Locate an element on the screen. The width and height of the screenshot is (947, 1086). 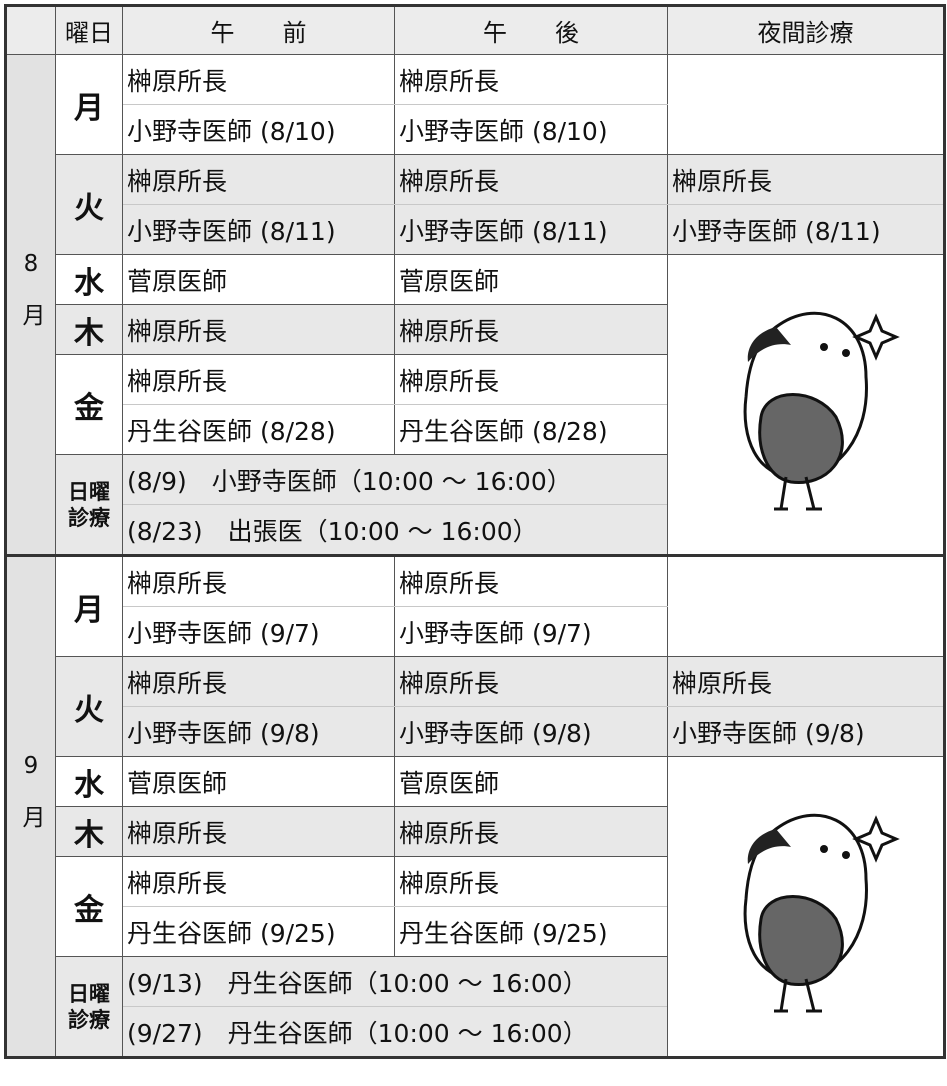
schedule-row: 小野寺医師 (9/7) 小野寺医師 (9/7) is located at coordinates (475, 631).